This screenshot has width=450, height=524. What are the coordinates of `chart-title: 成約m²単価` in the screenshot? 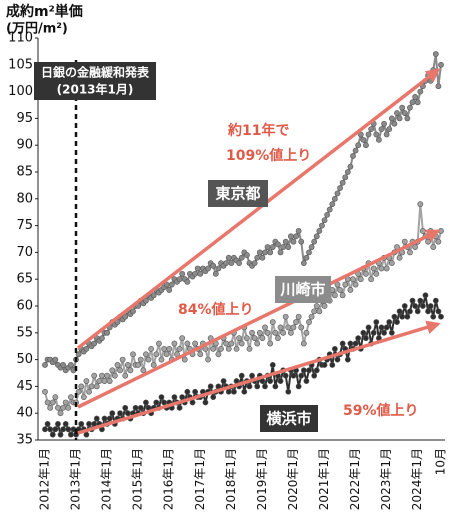 It's located at (44, 11).